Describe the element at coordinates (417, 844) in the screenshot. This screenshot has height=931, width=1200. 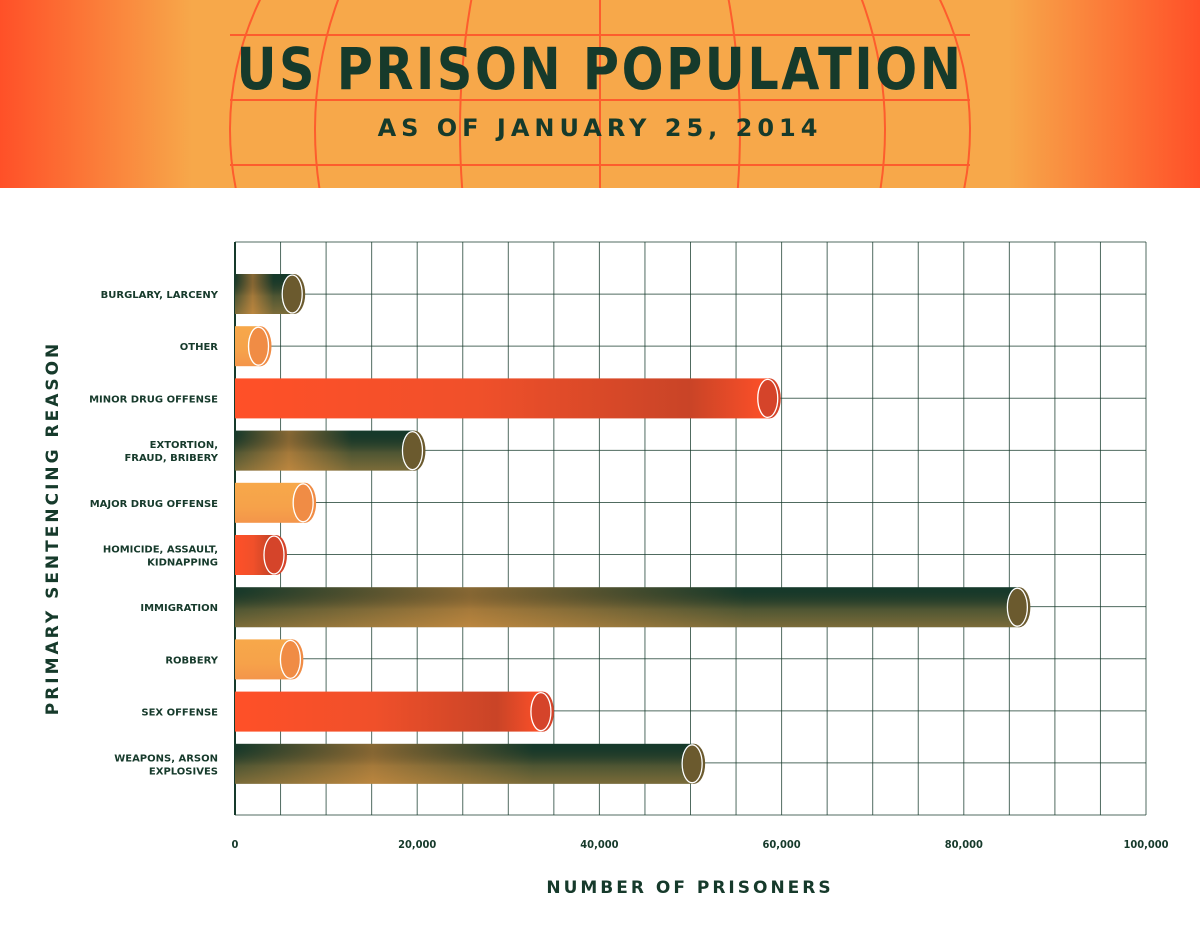
I see `x-tick-label: 20,000` at that location.